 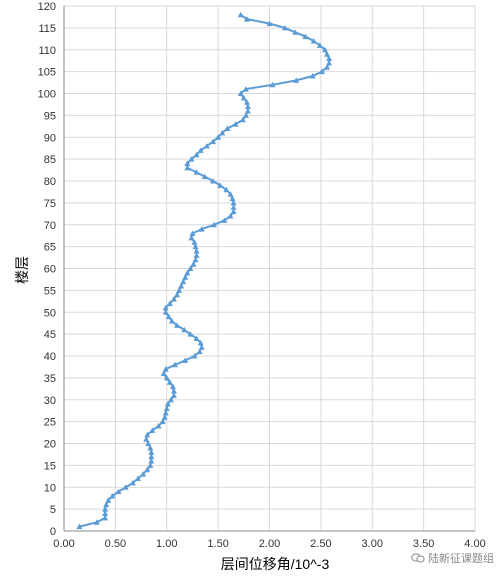 I want to click on y-tick-label: 50, so click(x=50, y=313).